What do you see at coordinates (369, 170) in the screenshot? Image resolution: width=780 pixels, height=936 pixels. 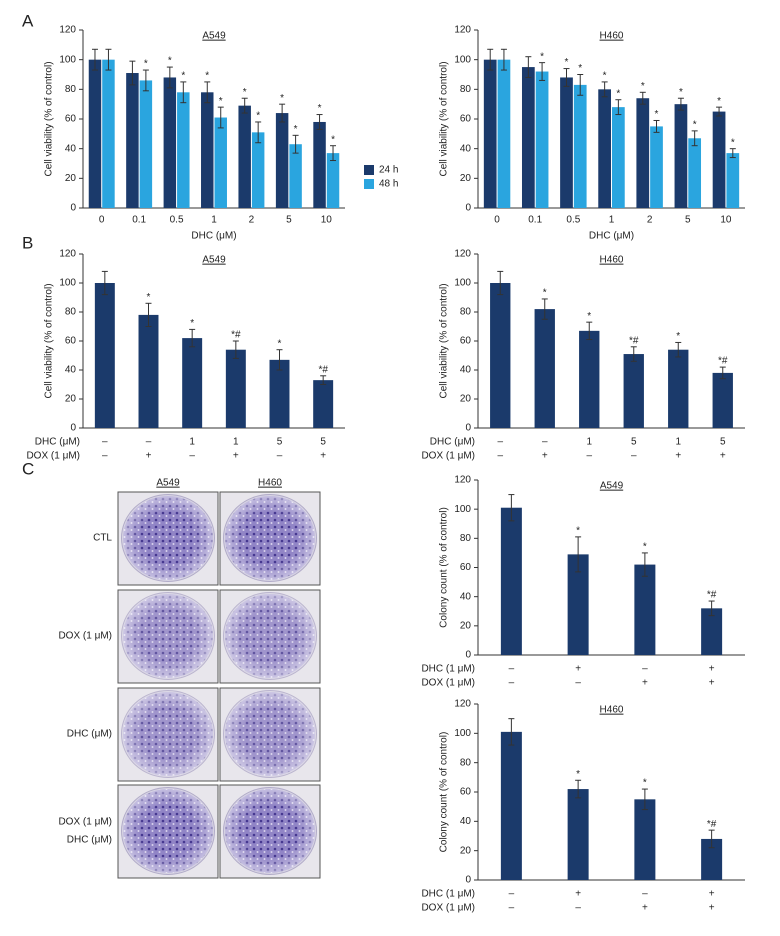 I see `legend-swatch` at bounding box center [369, 170].